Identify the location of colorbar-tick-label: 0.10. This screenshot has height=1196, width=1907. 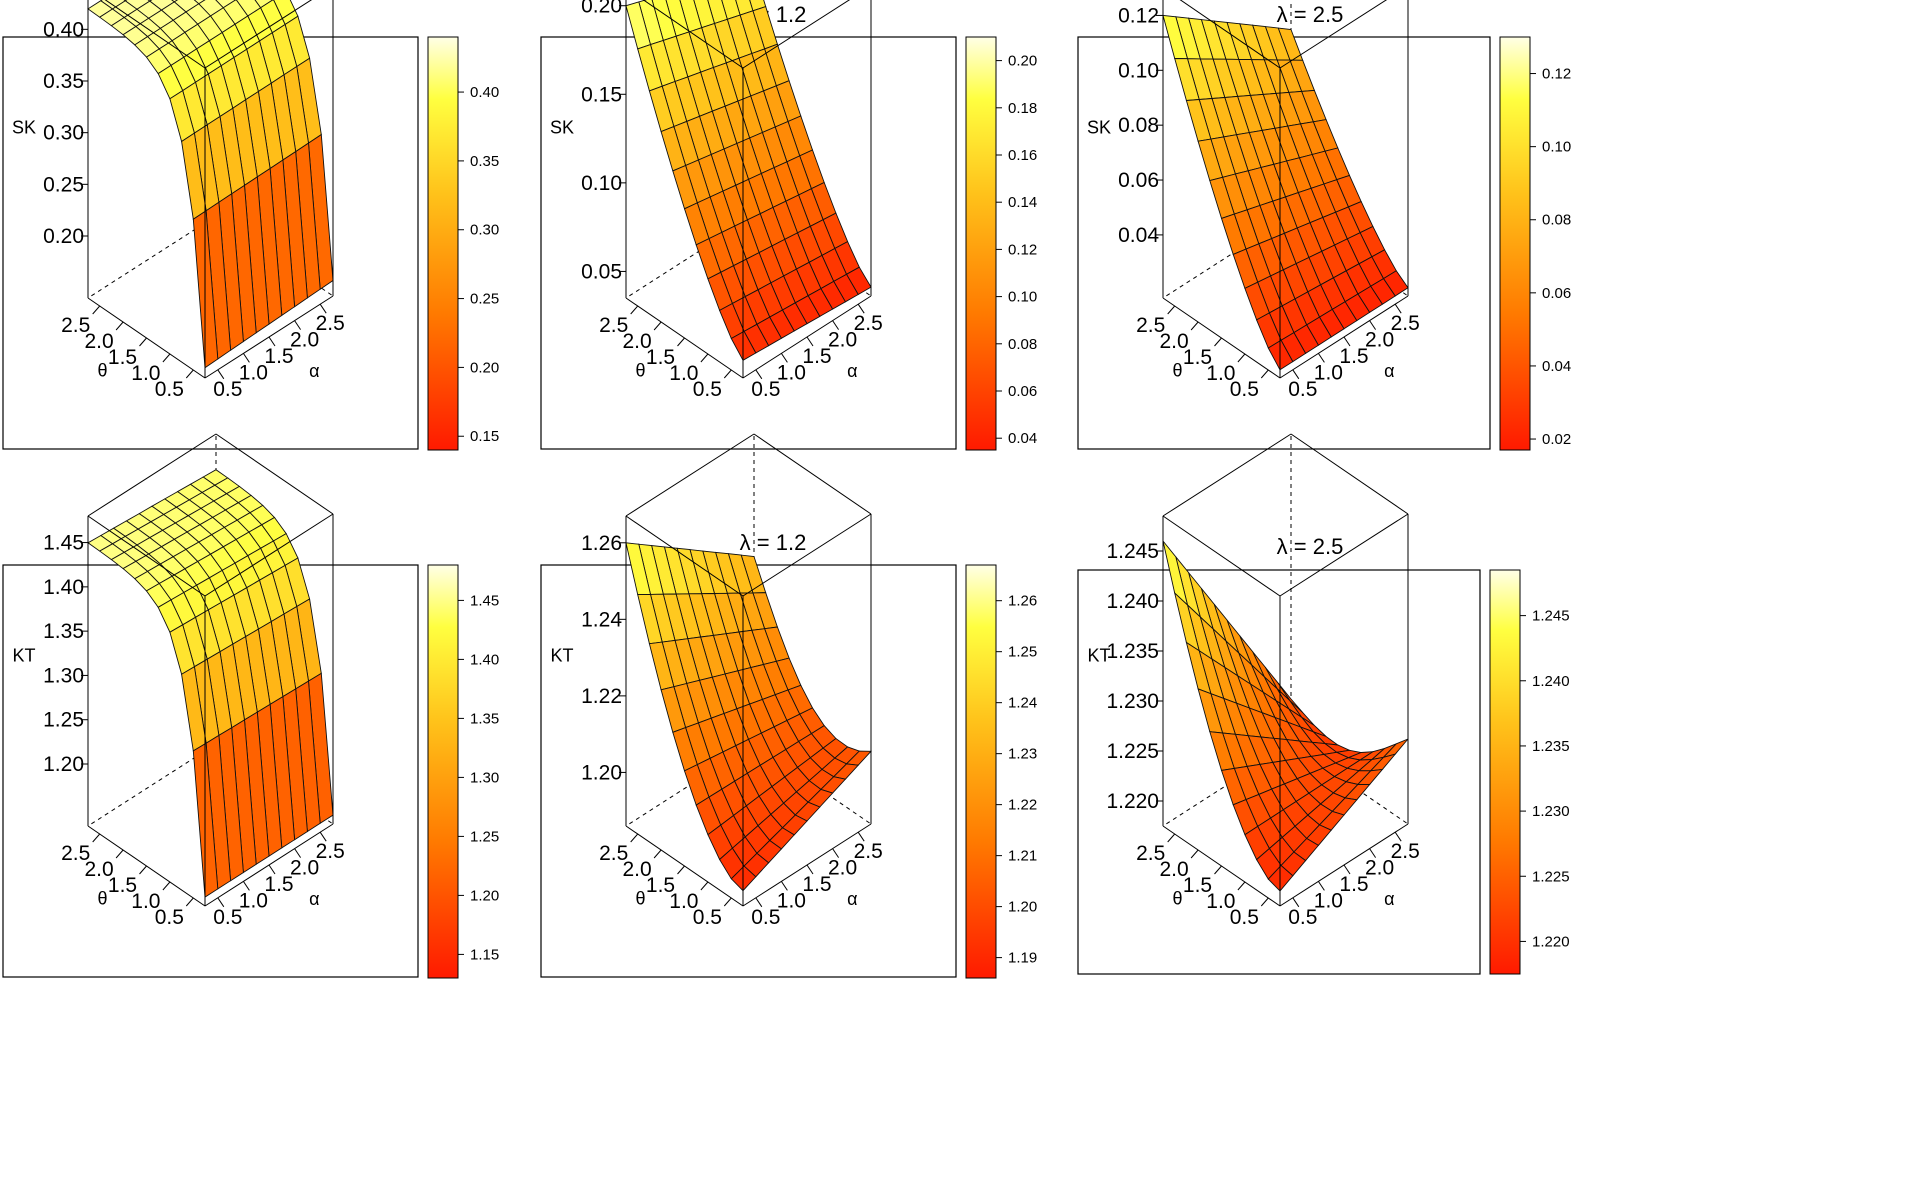
(1556, 147).